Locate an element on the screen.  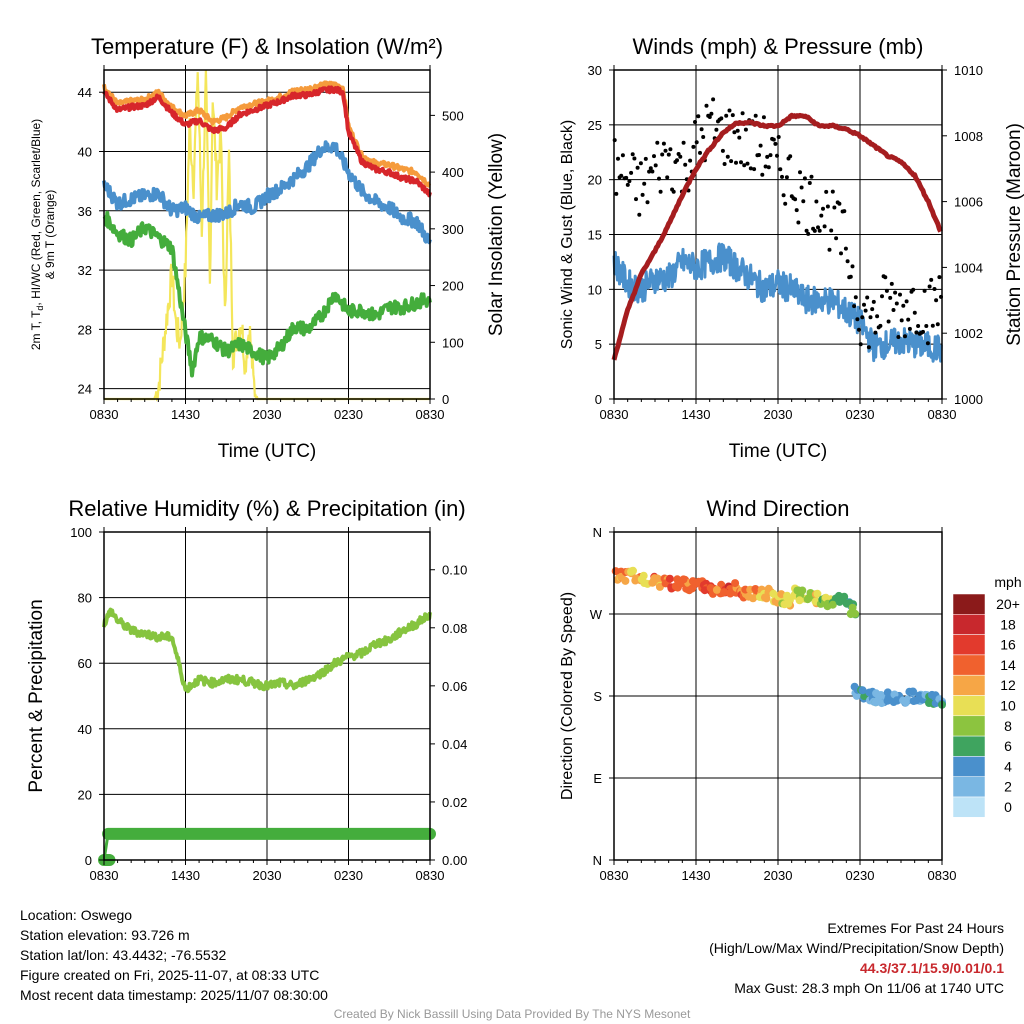
legend-title: mph is located at coordinates (1007, 582).